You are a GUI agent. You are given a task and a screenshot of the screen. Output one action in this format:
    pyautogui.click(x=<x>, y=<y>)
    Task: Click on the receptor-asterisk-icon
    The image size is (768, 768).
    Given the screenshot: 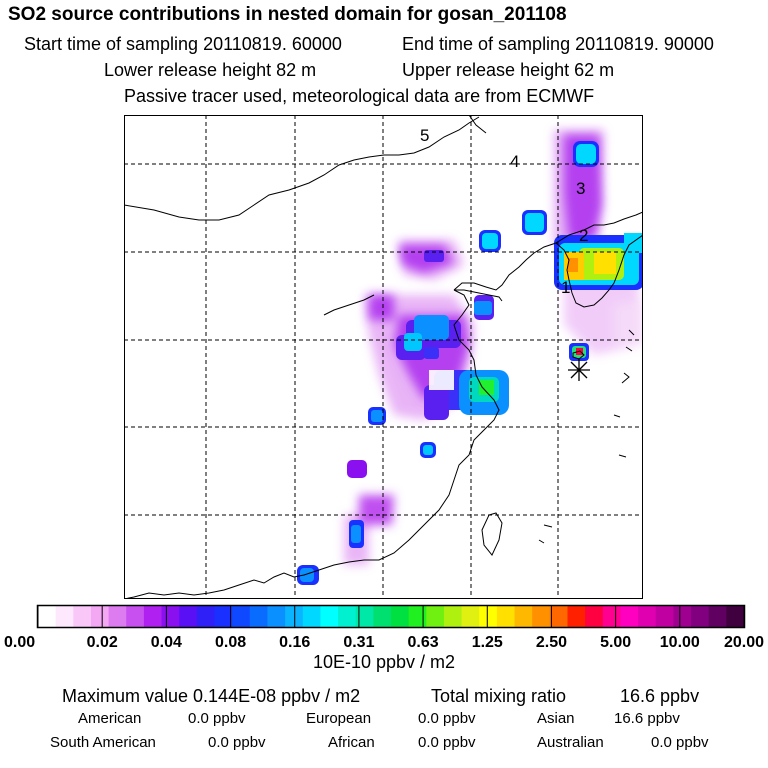 What is the action you would take?
    pyautogui.click(x=579, y=370)
    